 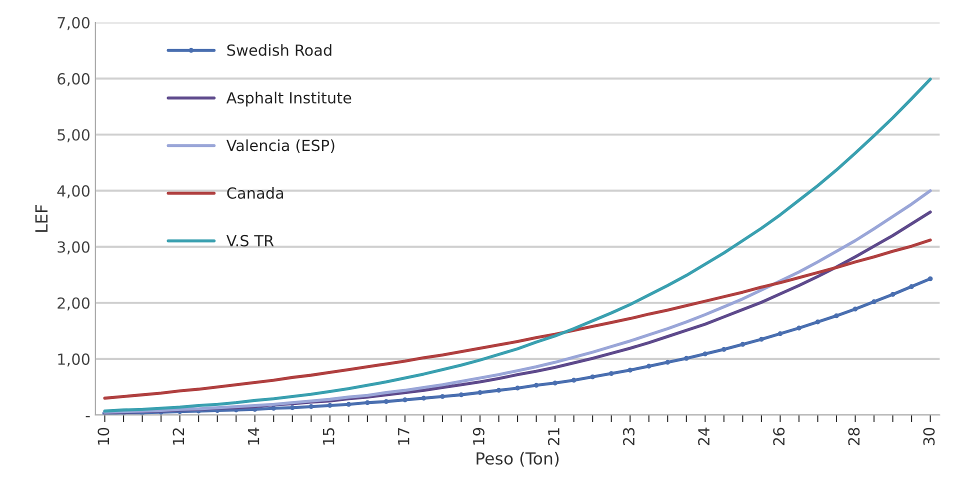 I want to click on y-tick-label: 2,00, so click(x=74, y=303).